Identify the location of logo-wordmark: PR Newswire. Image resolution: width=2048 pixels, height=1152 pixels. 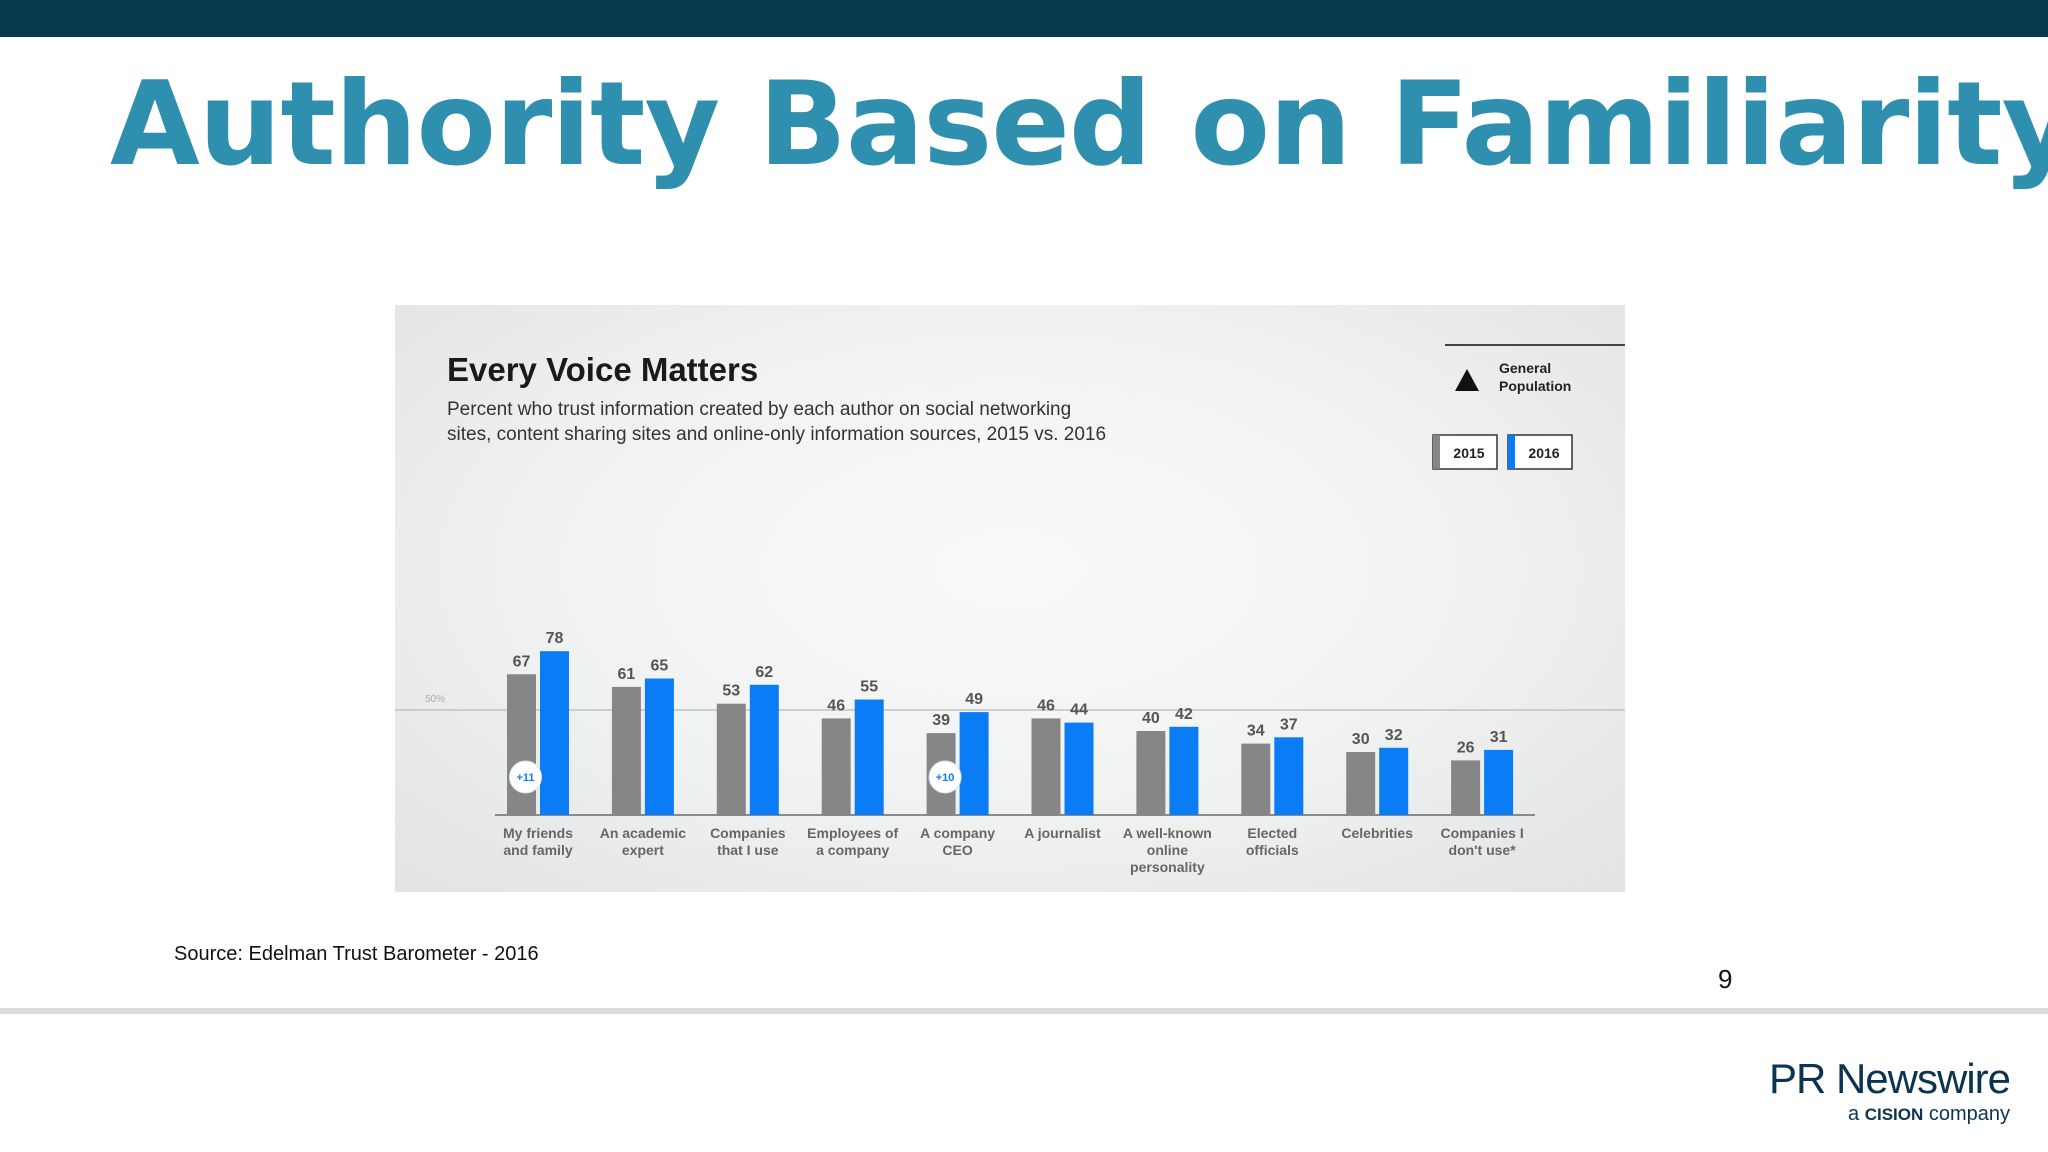
(1889, 1078).